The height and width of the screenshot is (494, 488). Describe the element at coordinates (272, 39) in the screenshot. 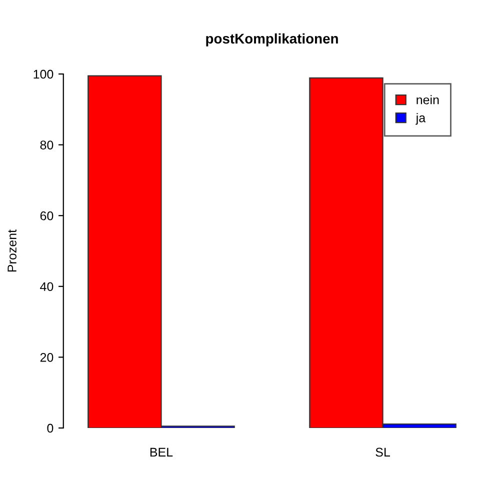

I see `chart-title: postKomplikationen` at that location.